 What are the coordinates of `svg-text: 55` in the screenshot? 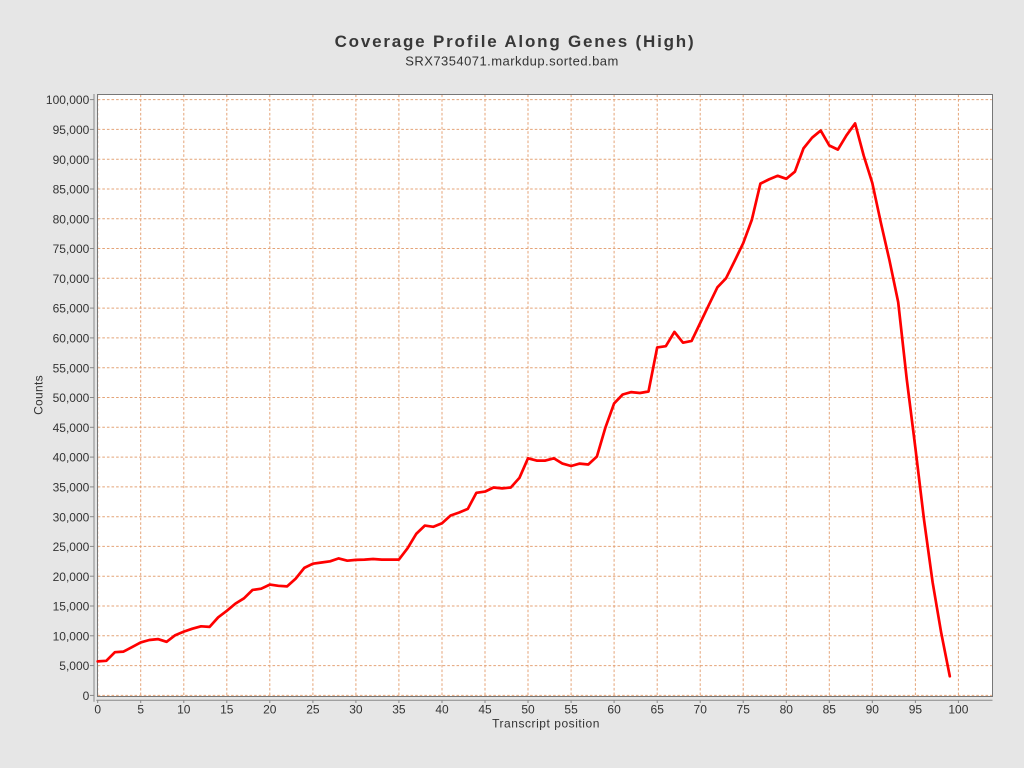 It's located at (571, 710).